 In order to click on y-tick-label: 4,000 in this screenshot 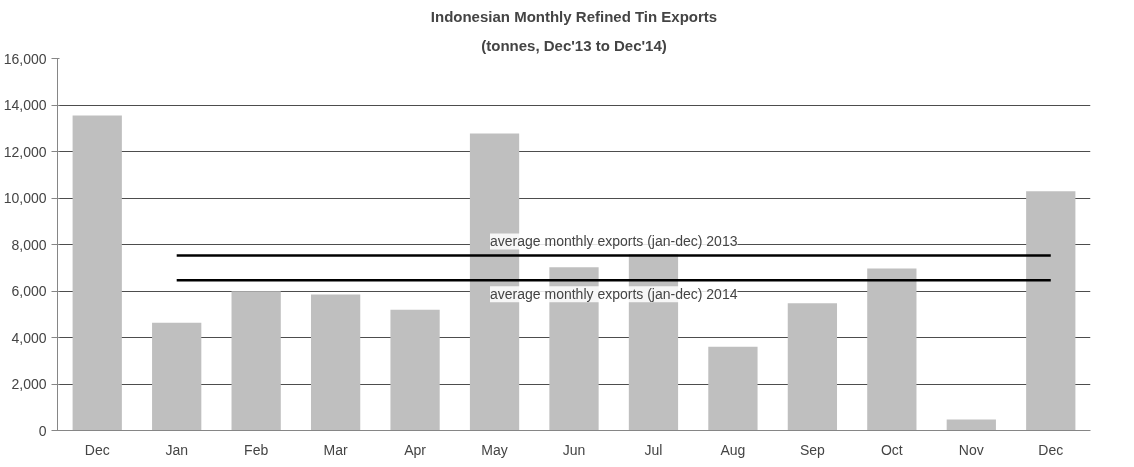, I will do `click(29, 337)`.